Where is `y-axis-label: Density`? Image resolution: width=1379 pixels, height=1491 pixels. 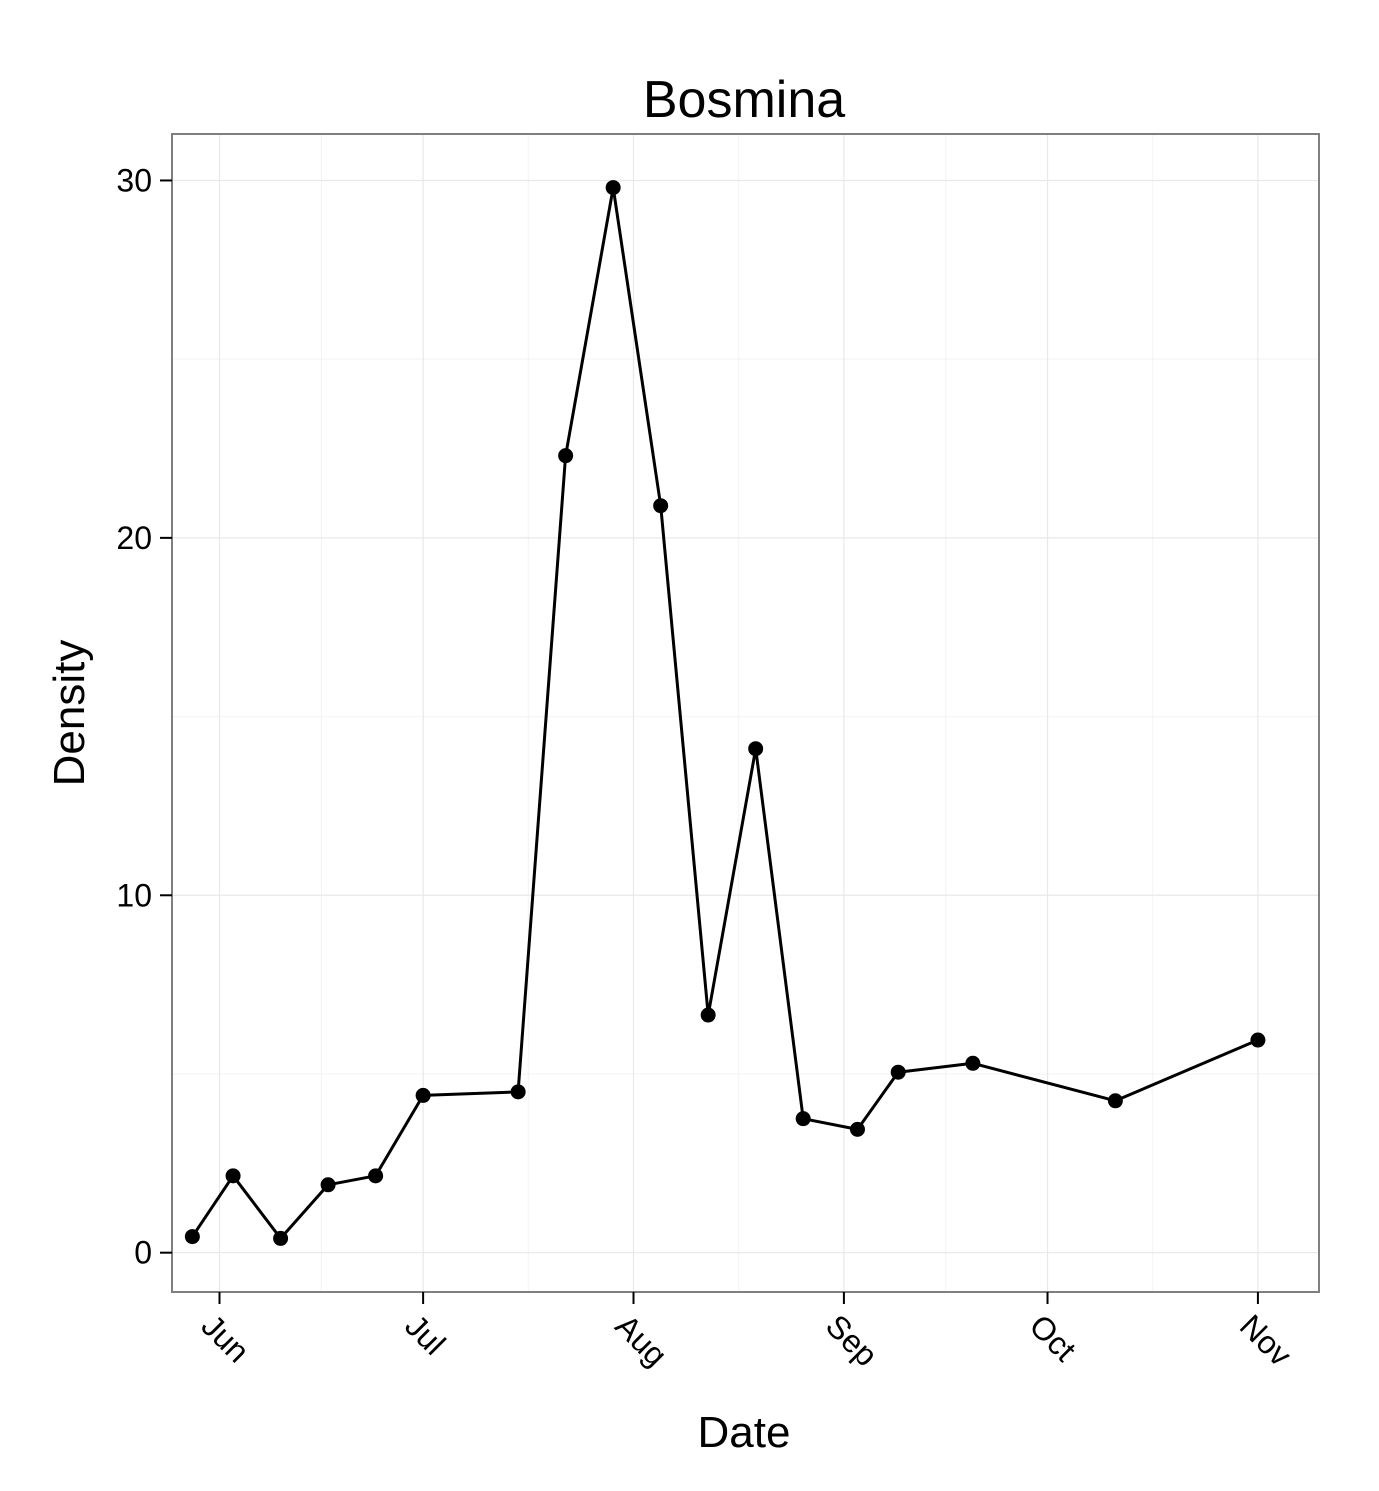 y-axis-label: Density is located at coordinates (69, 713).